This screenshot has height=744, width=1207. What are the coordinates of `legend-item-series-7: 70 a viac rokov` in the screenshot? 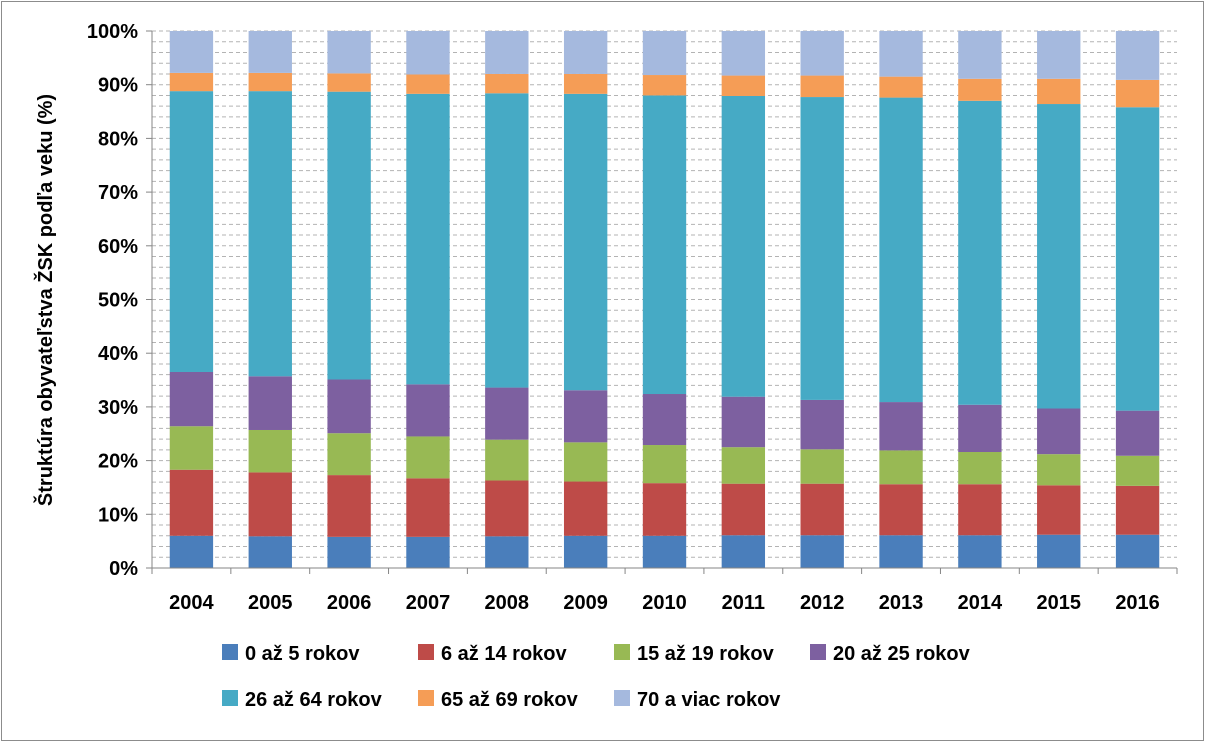 It's located at (697, 700).